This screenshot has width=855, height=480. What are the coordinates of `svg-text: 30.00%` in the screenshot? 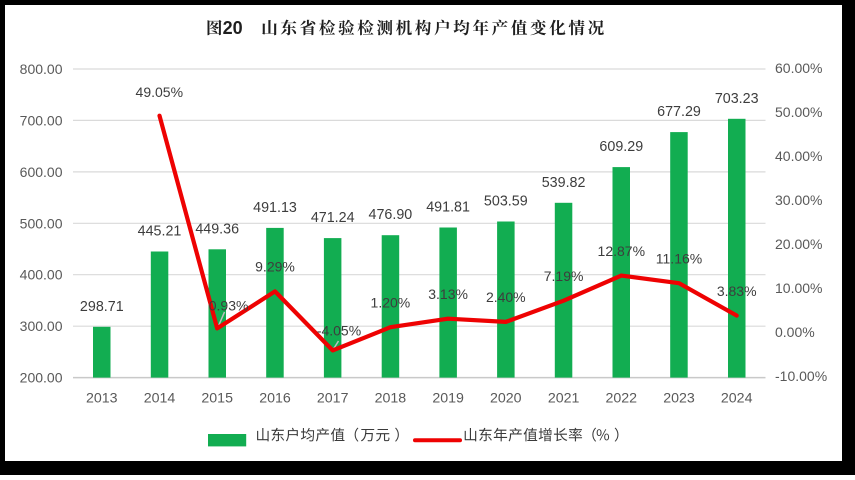 It's located at (798, 200).